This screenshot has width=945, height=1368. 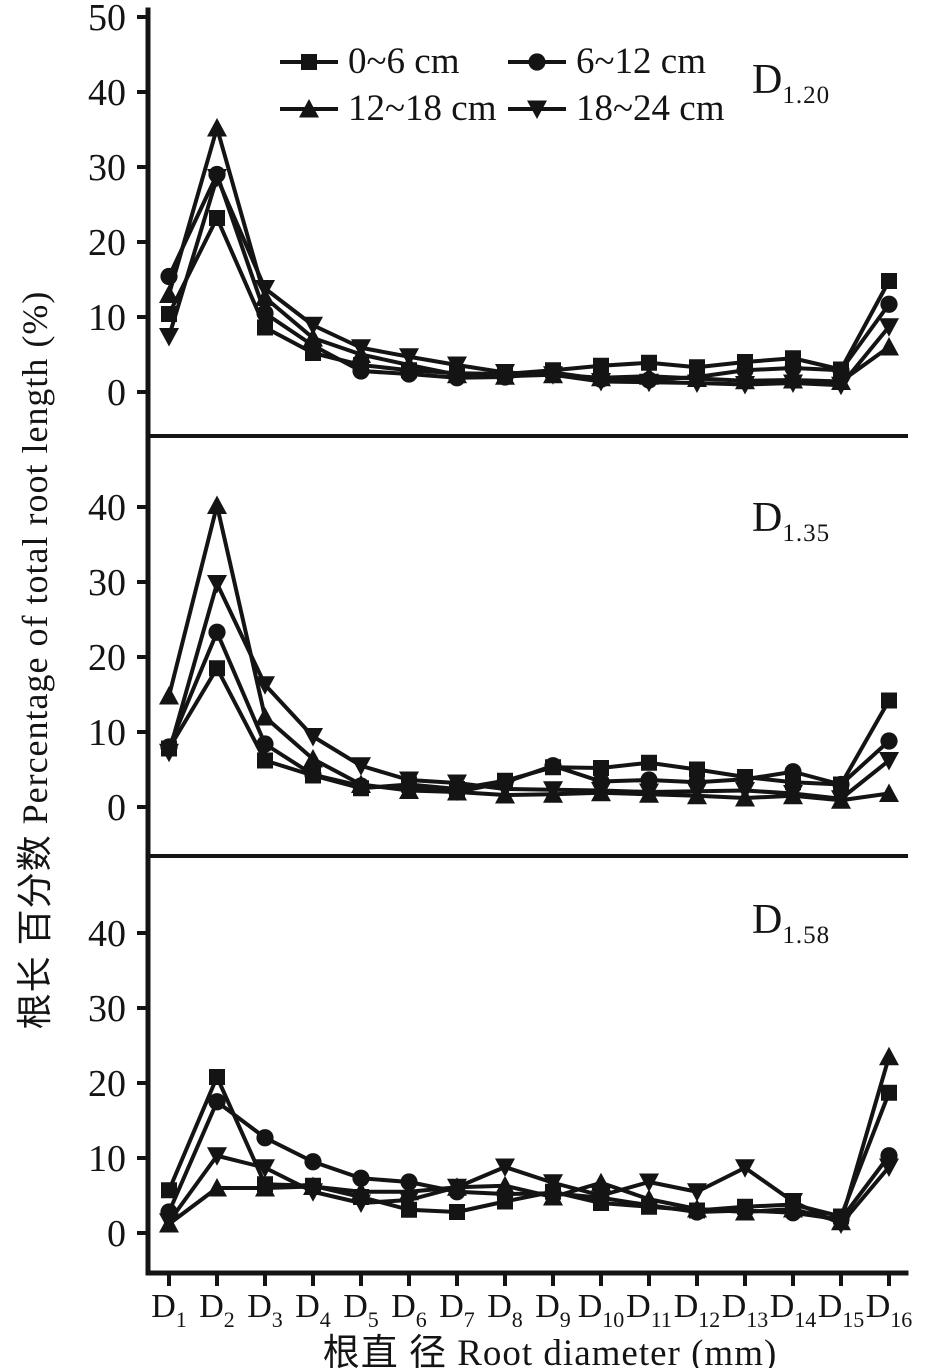 What do you see at coordinates (118, 207) in the screenshot?
I see `y-axis-ticks-panel-1: 0 10 20 30 40 50` at bounding box center [118, 207].